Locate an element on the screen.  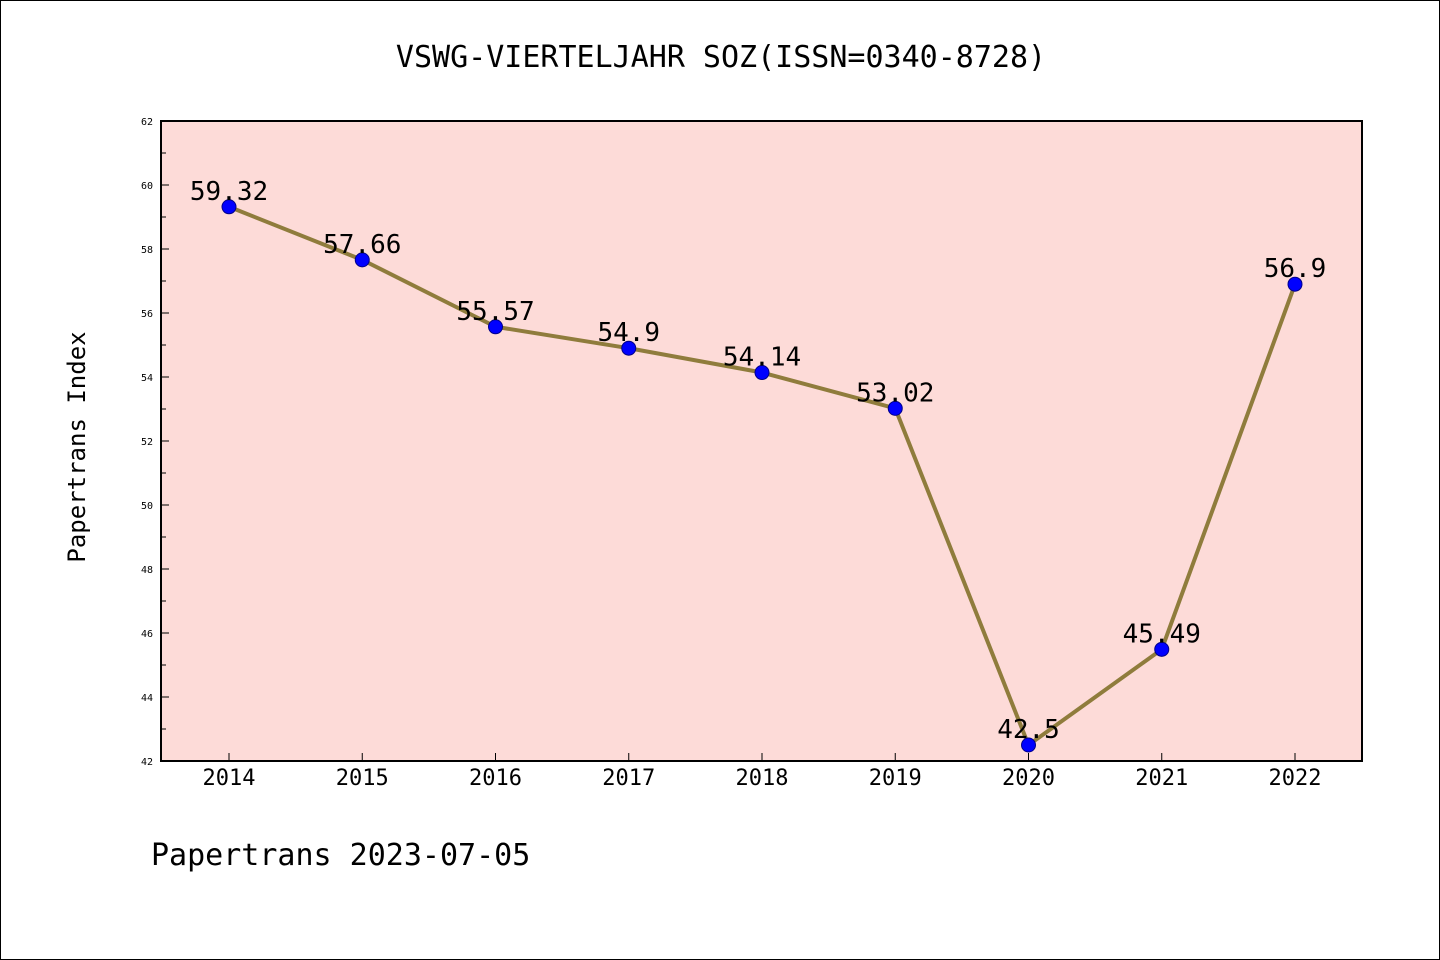
x-tick-label: 2021 is located at coordinates (1161, 778).